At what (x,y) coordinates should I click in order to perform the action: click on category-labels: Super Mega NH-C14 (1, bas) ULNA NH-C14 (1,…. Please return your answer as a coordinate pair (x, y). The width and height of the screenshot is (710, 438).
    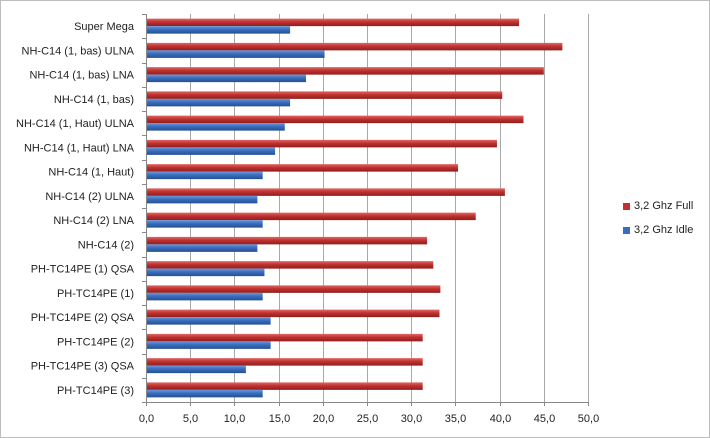
    Looking at the image, I should click on (75, 209).